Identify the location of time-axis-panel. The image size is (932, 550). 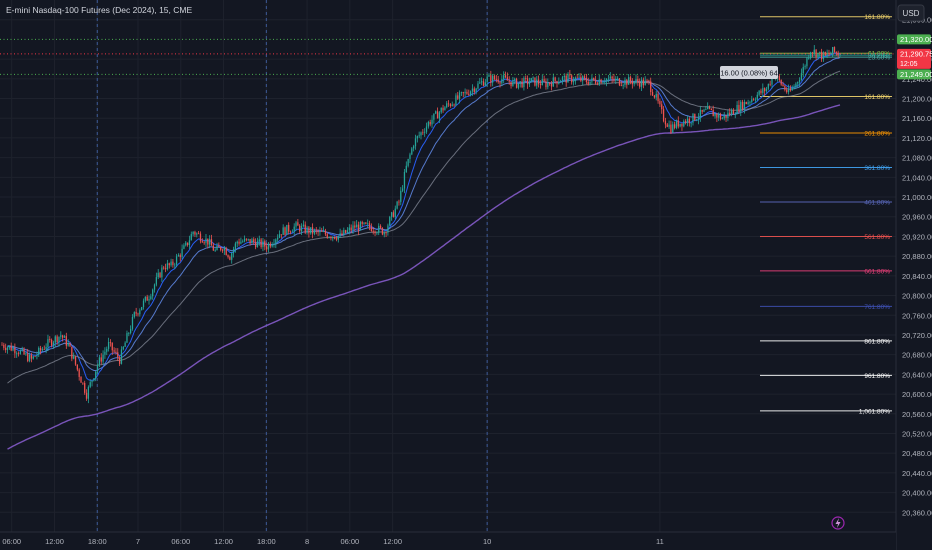
(448, 541).